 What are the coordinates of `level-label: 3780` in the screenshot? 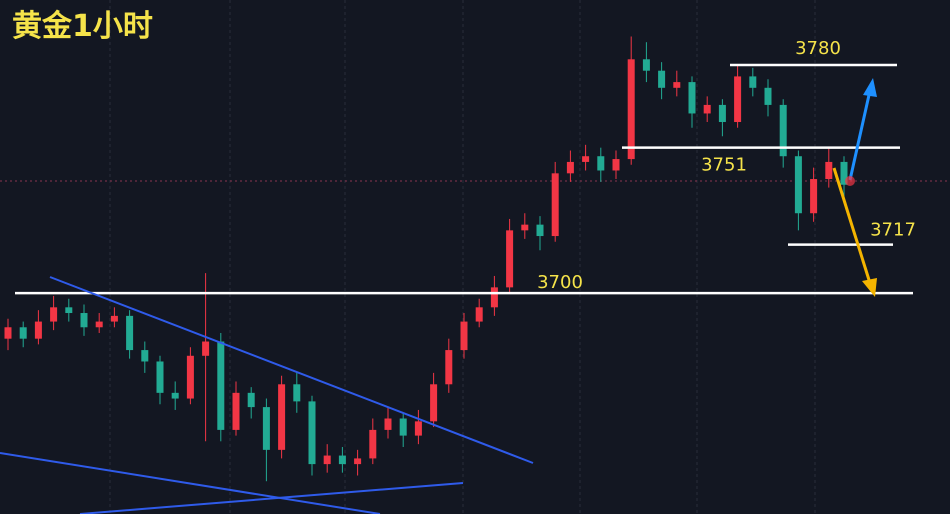 It's located at (818, 48).